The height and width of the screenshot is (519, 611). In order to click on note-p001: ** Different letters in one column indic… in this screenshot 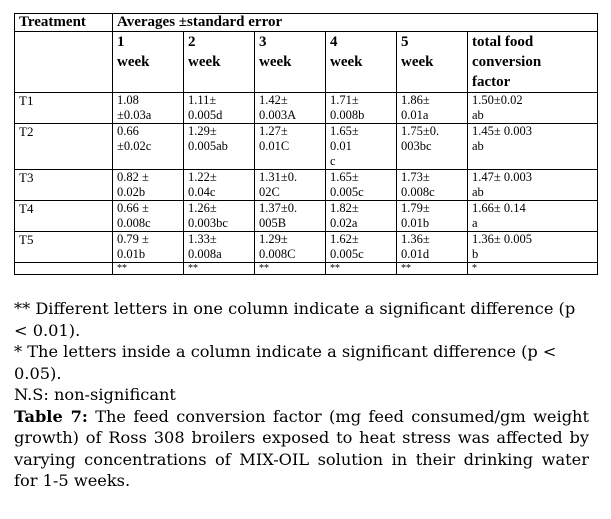, I will do `click(295, 319)`.